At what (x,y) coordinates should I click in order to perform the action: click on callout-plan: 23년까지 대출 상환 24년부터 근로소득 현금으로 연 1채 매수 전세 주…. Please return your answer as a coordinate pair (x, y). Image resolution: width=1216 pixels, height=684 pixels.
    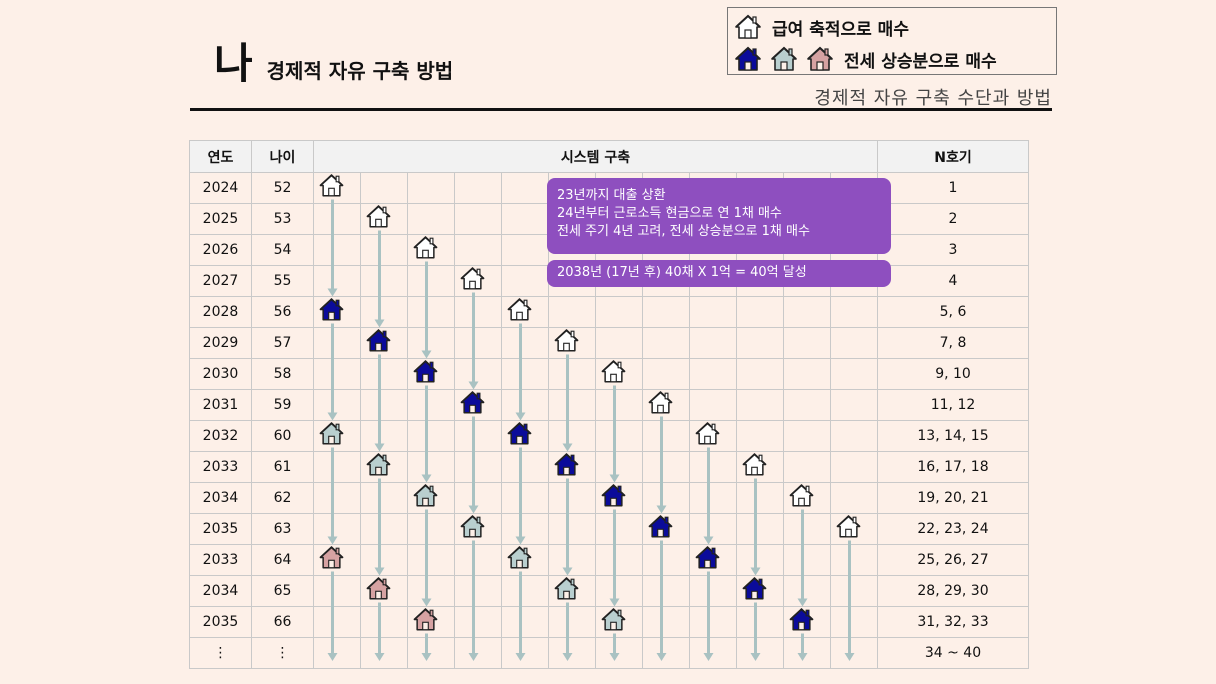
    Looking at the image, I should click on (719, 216).